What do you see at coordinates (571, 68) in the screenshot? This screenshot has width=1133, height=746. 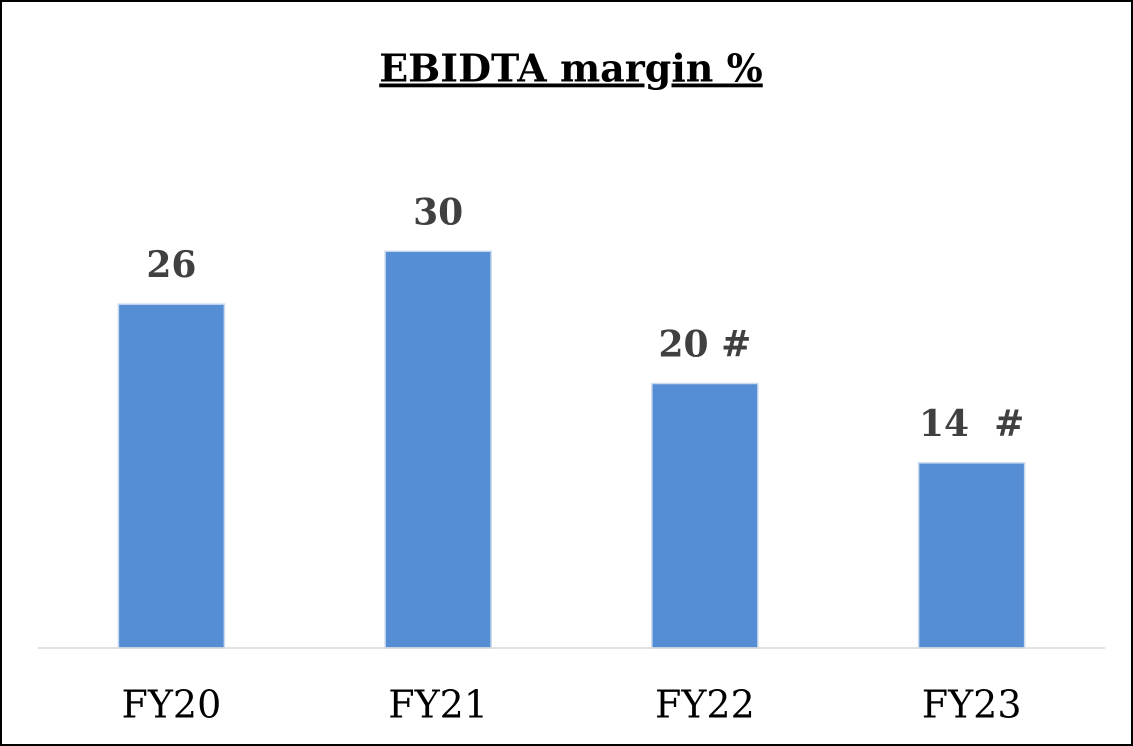 I see `chart-title: EBIDTA margin %` at bounding box center [571, 68].